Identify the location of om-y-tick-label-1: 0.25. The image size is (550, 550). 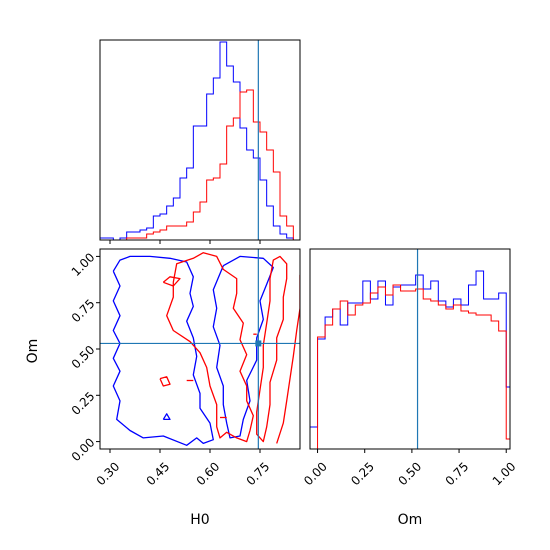
(83, 403).